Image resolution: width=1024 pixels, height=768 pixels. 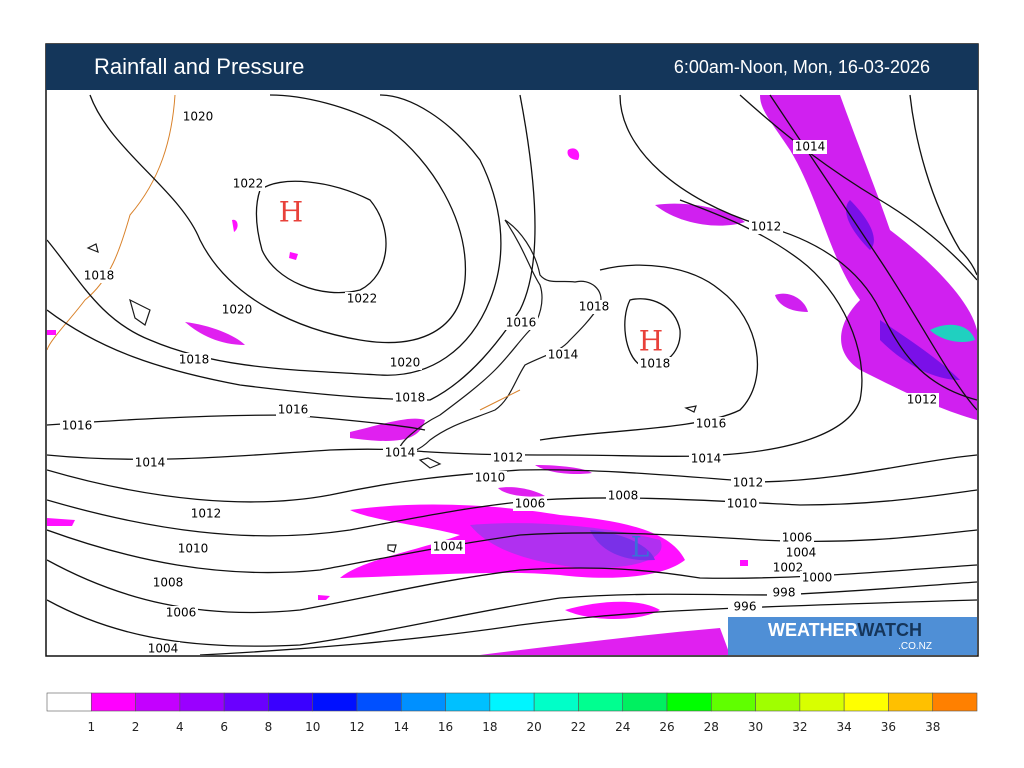 I want to click on logo-box, so click(x=852, y=636).